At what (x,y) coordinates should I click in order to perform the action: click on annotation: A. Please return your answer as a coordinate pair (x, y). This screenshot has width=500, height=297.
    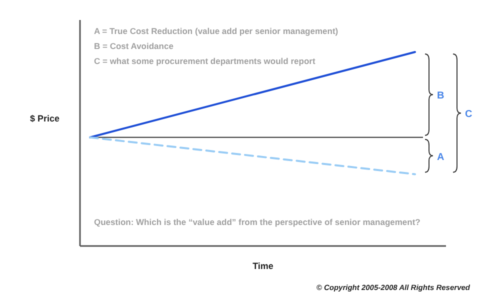
    Looking at the image, I should click on (440, 157).